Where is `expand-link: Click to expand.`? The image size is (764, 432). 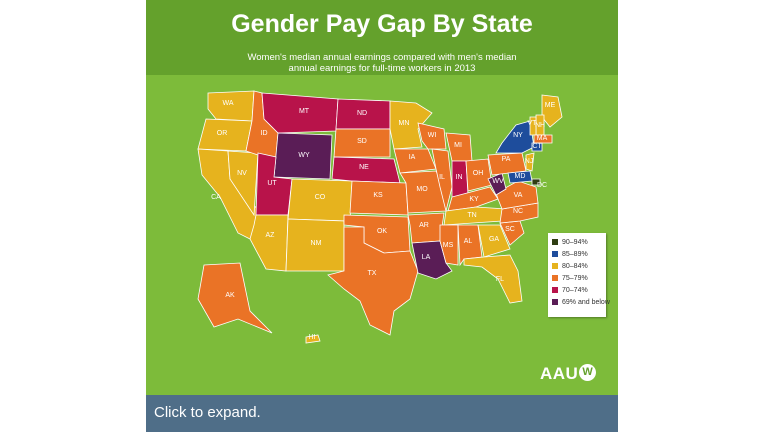
expand-link: Click to expand. is located at coordinates (207, 412).